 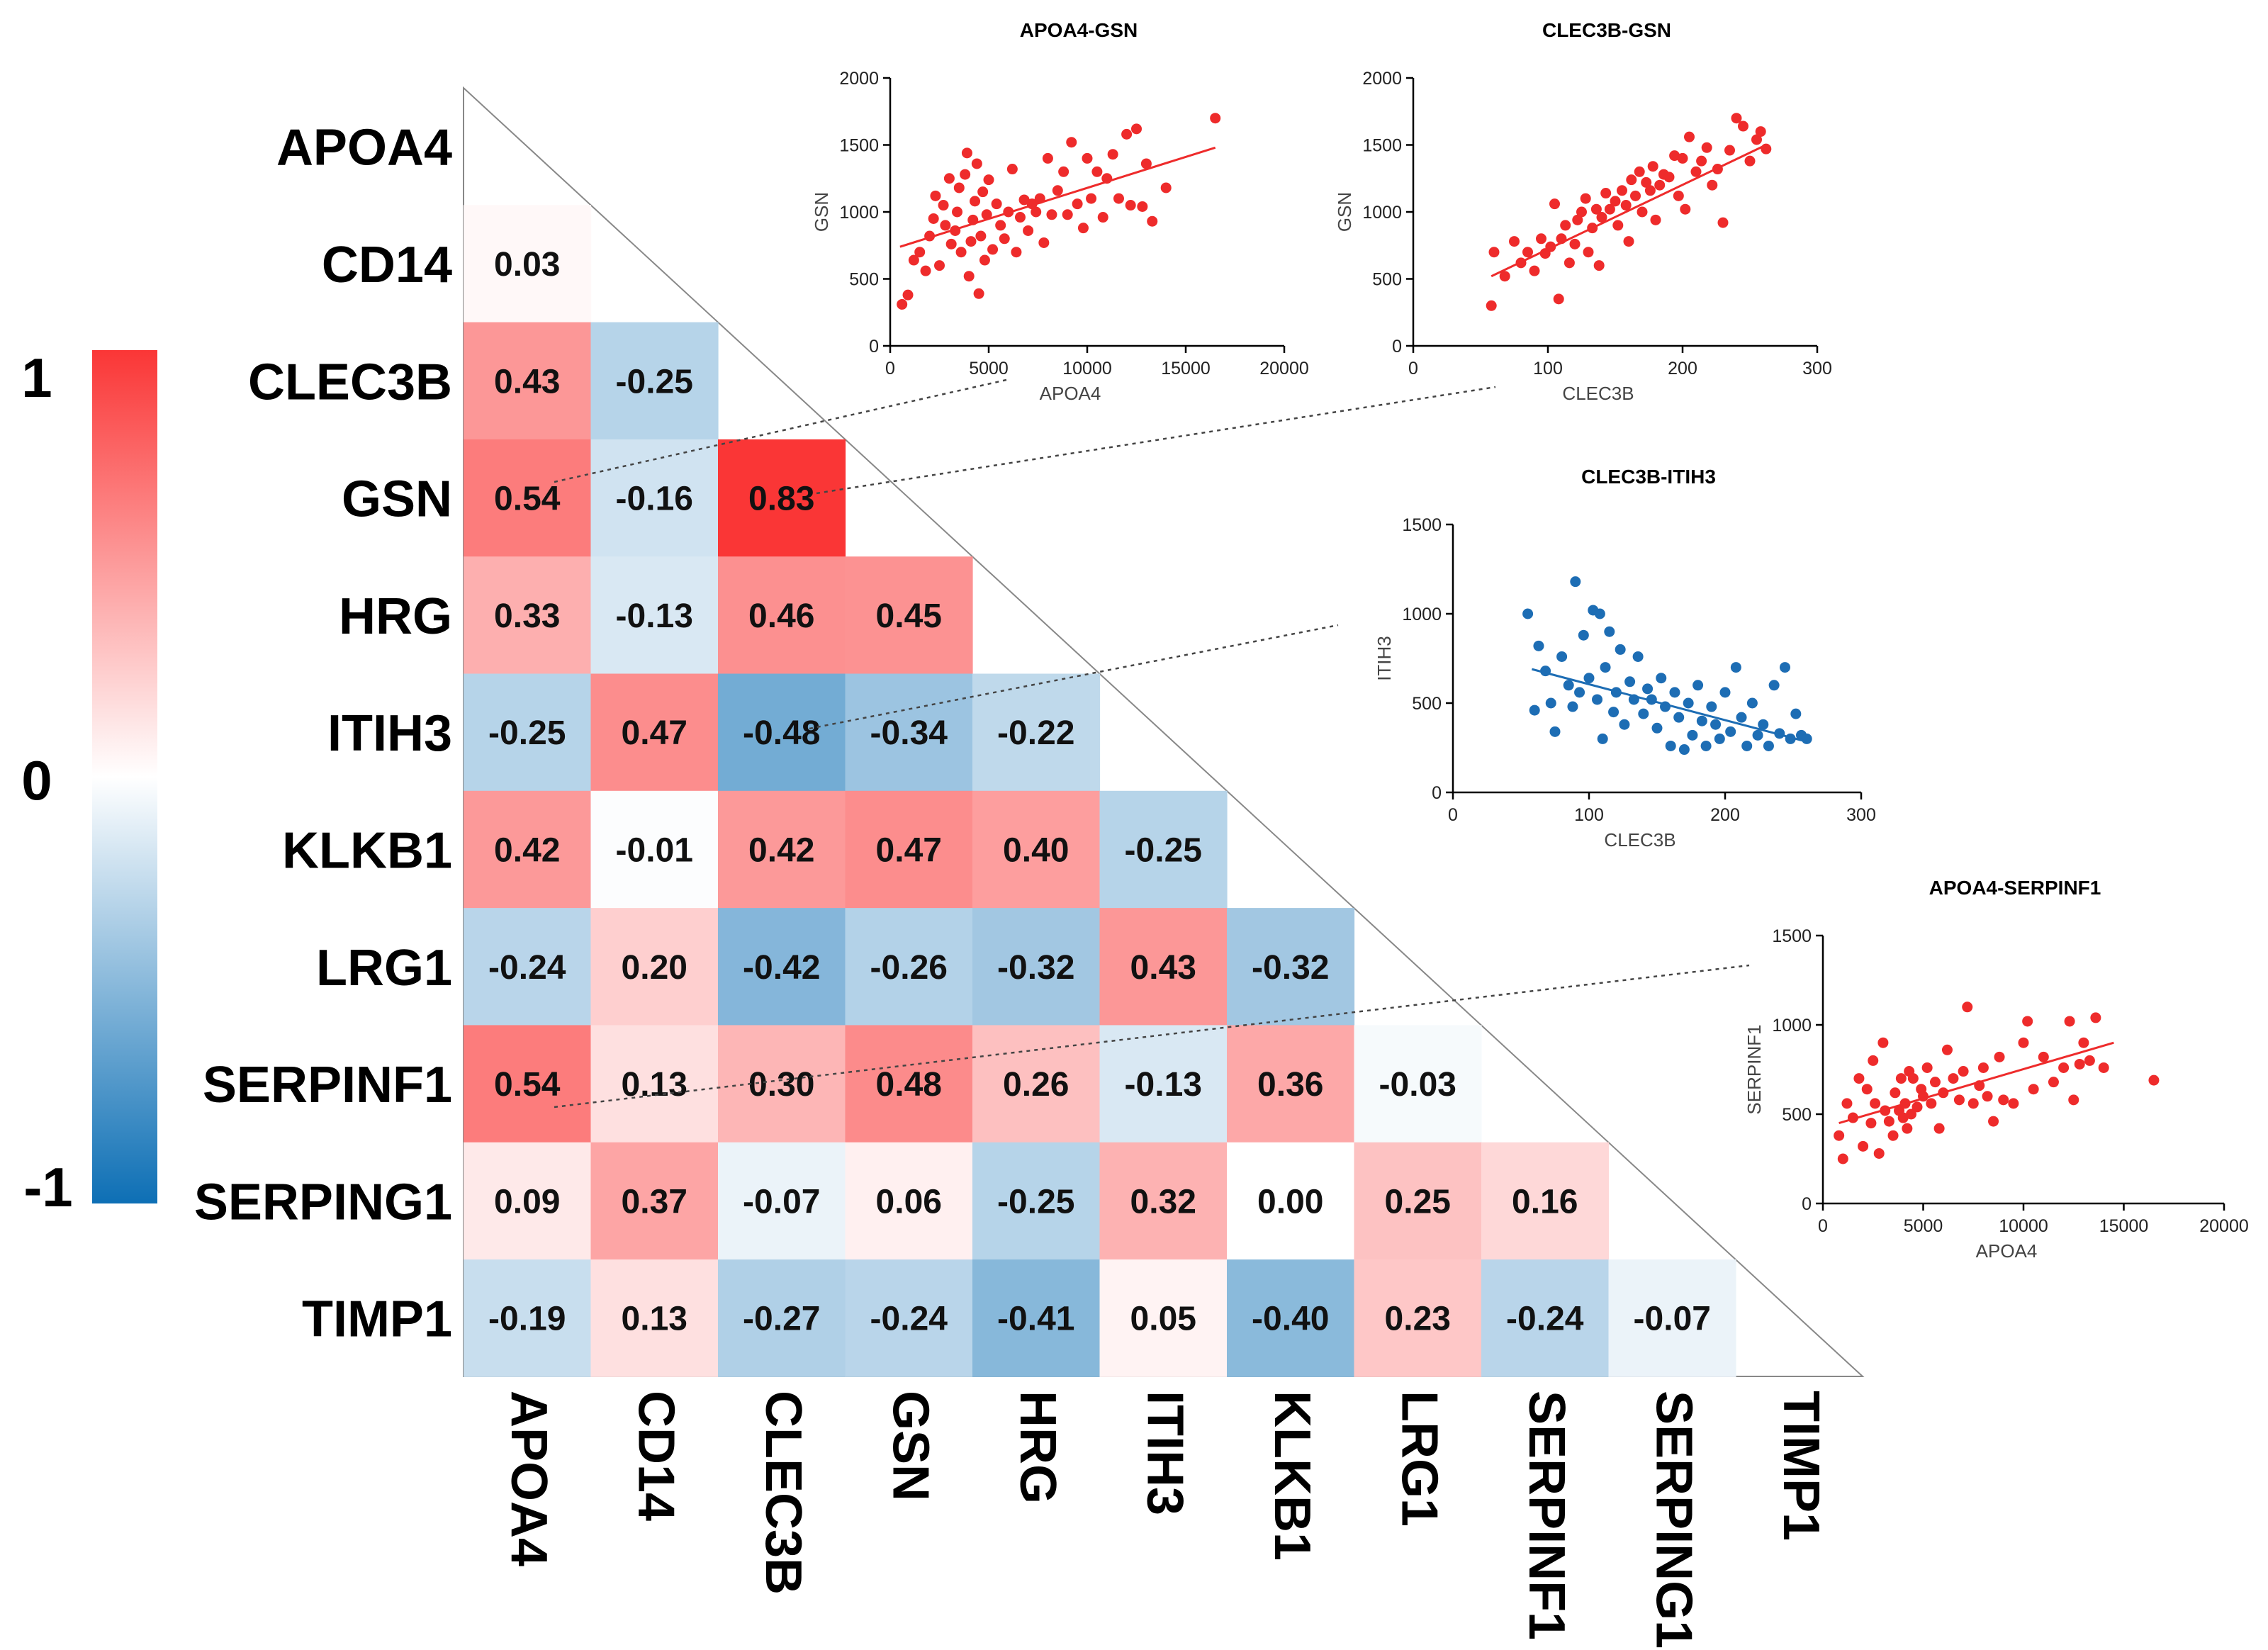 What do you see at coordinates (781, 1319) in the screenshot?
I see `heatmap-cell-value: -0.27` at bounding box center [781, 1319].